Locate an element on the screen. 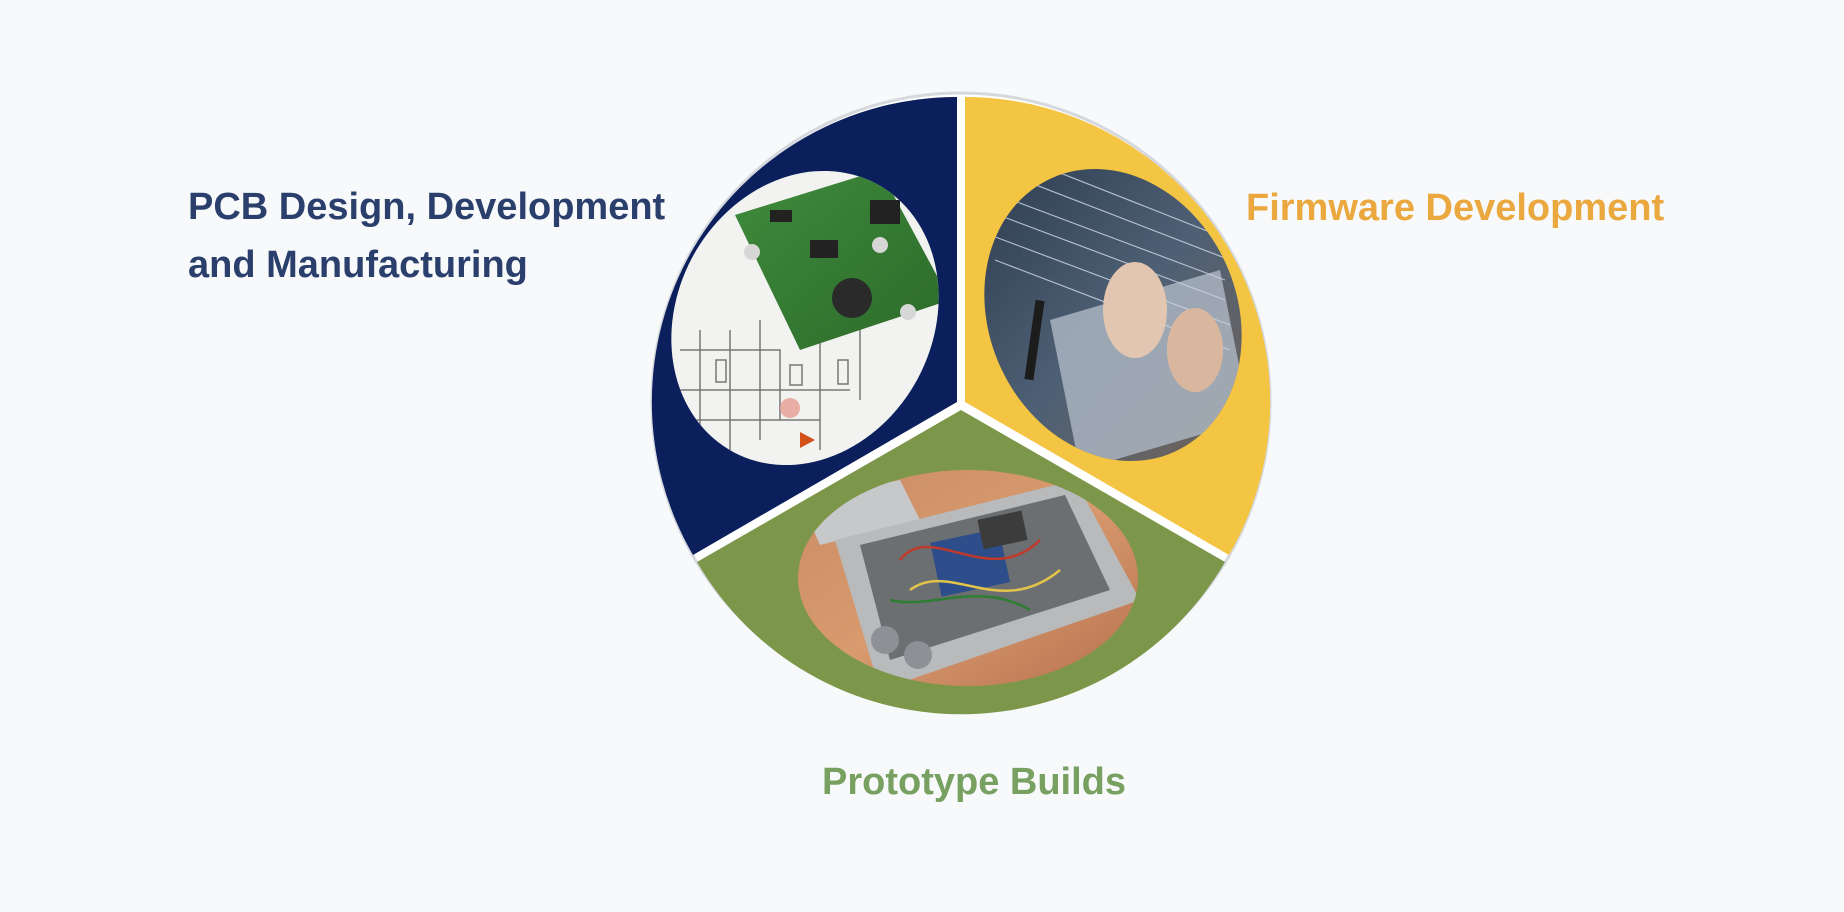  pcb-label-line-1: PCB Design, Development is located at coordinates (427, 207).